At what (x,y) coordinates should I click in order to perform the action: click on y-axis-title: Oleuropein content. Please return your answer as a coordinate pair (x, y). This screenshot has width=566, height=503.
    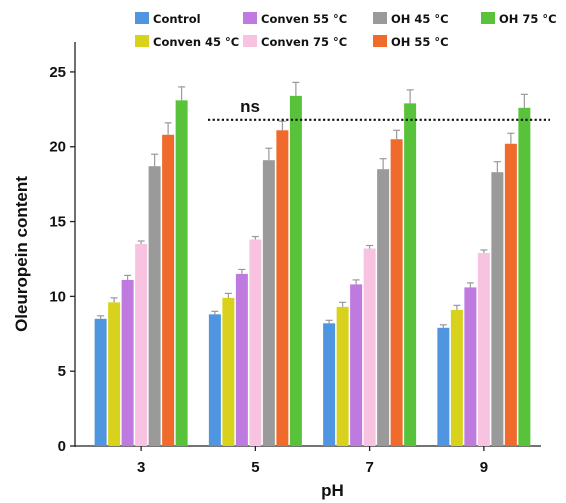
    Looking at the image, I should click on (21, 254).